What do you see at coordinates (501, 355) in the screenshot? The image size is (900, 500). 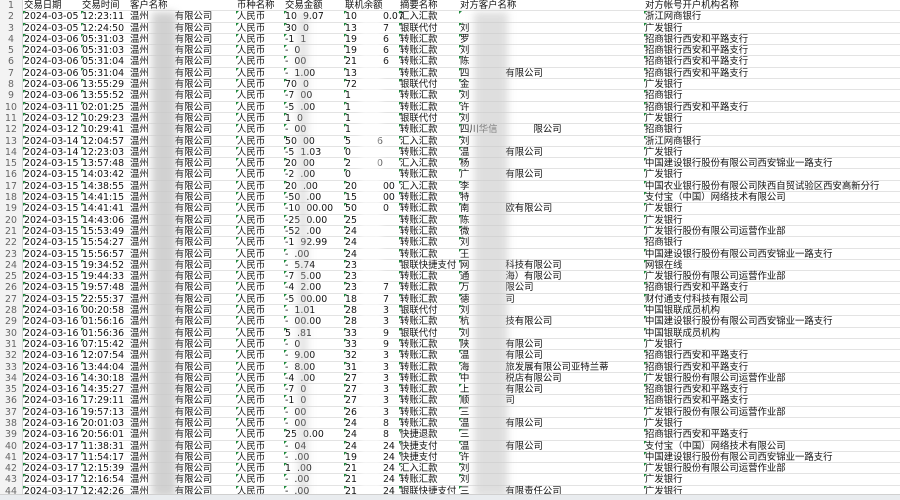 I see `cell-counterparty: 温 有限公司` at bounding box center [501, 355].